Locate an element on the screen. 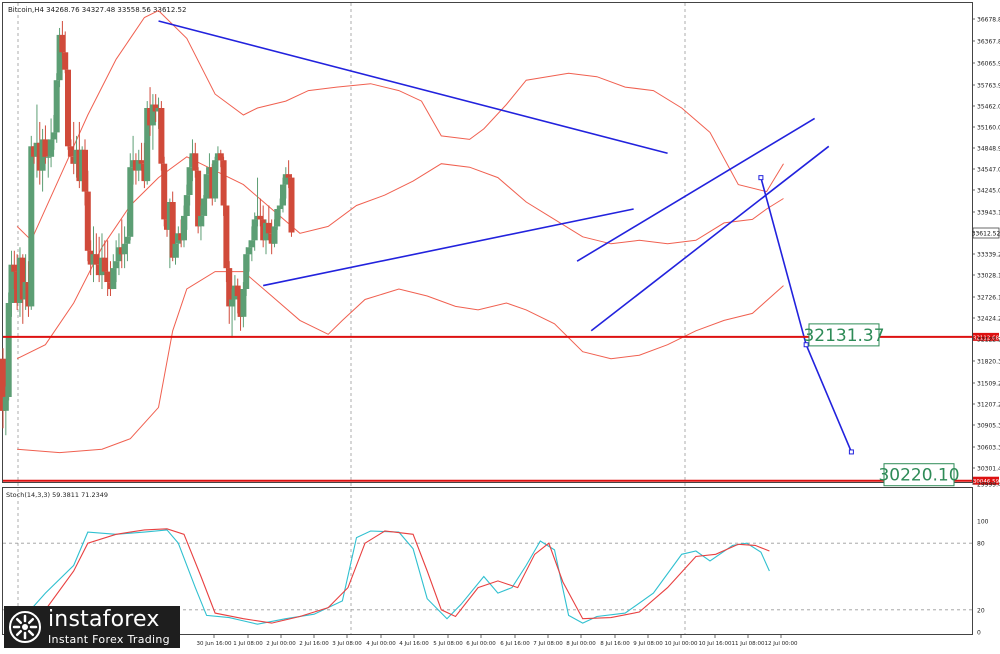  price-tick-label: 33339.20 is located at coordinates (988, 255).